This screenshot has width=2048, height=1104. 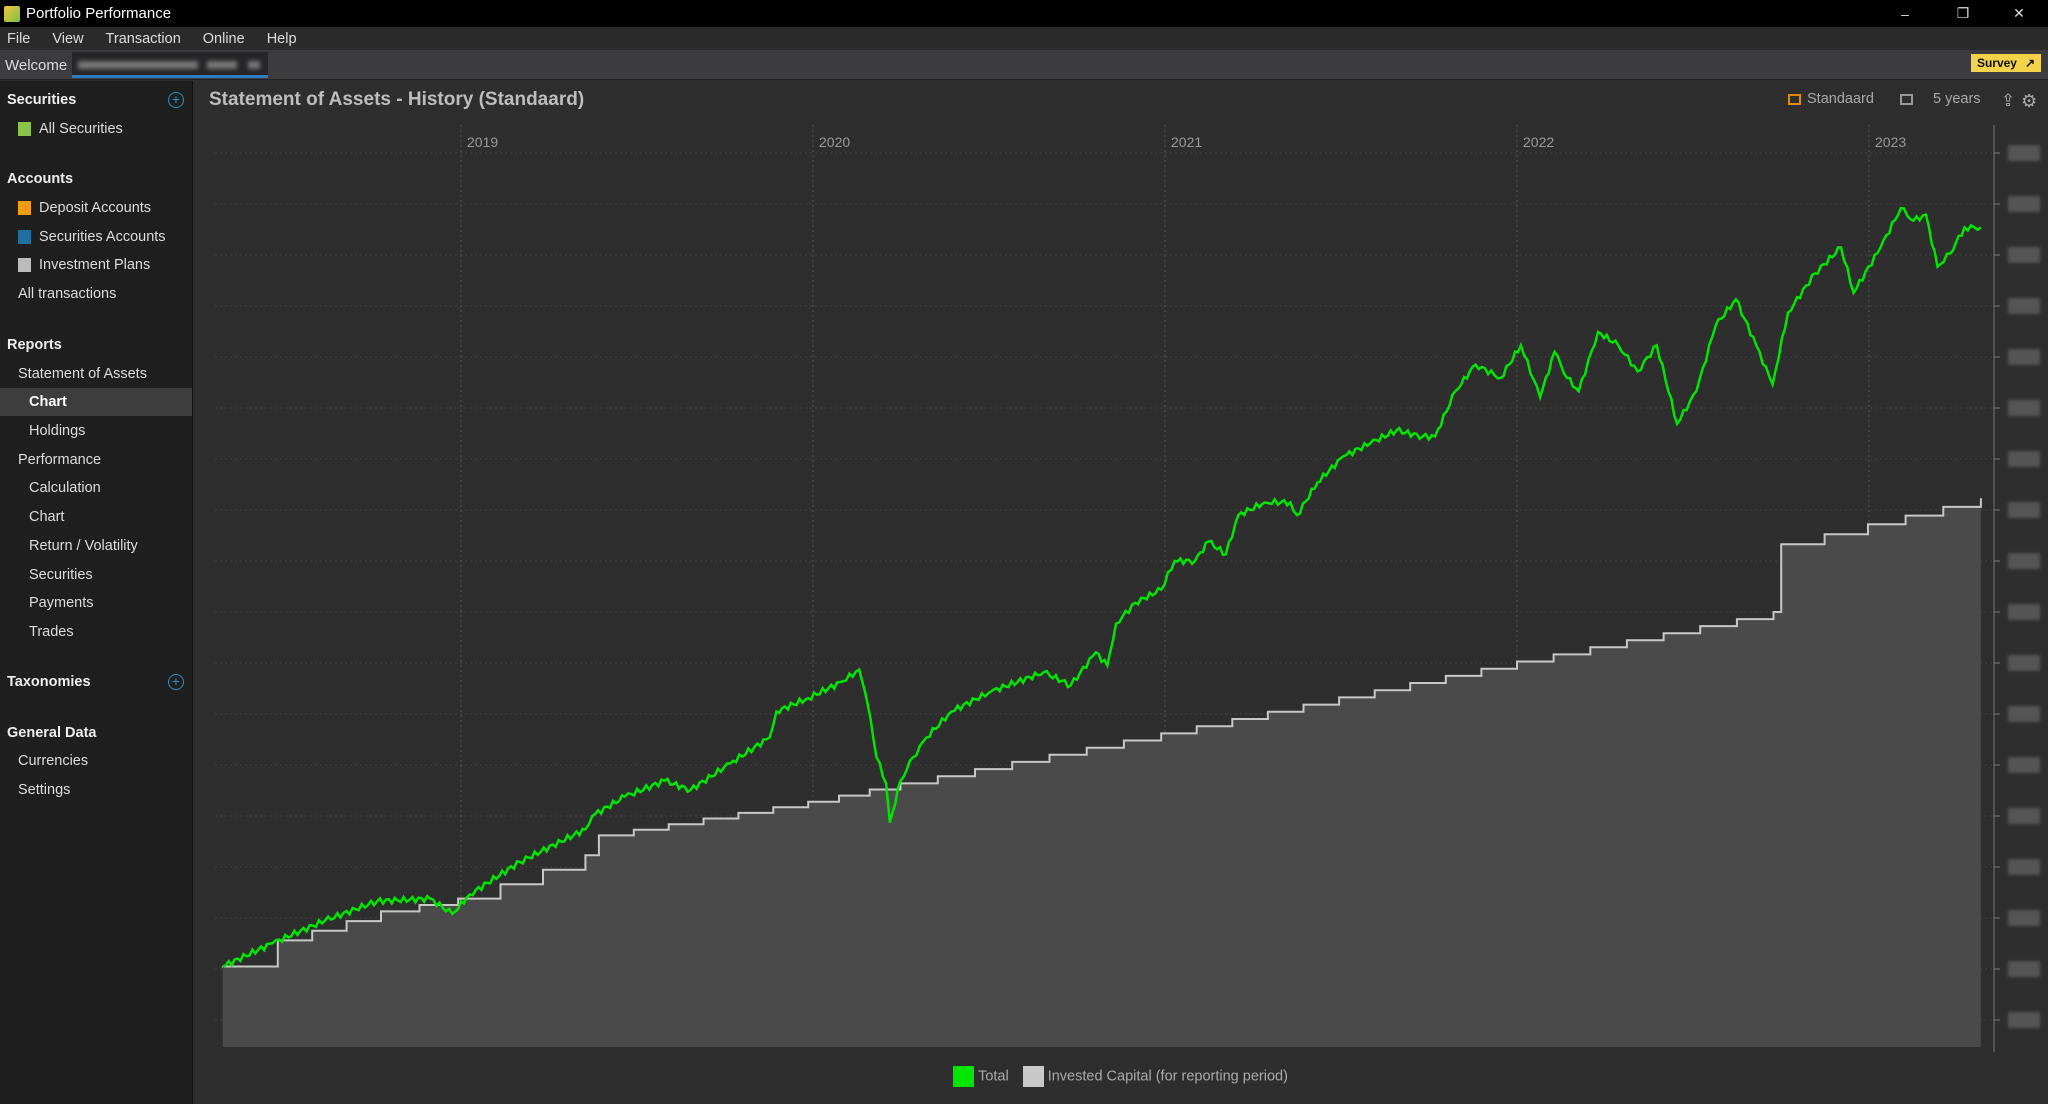 What do you see at coordinates (60, 460) in the screenshot?
I see `sidebar-item-performance: Performance` at bounding box center [60, 460].